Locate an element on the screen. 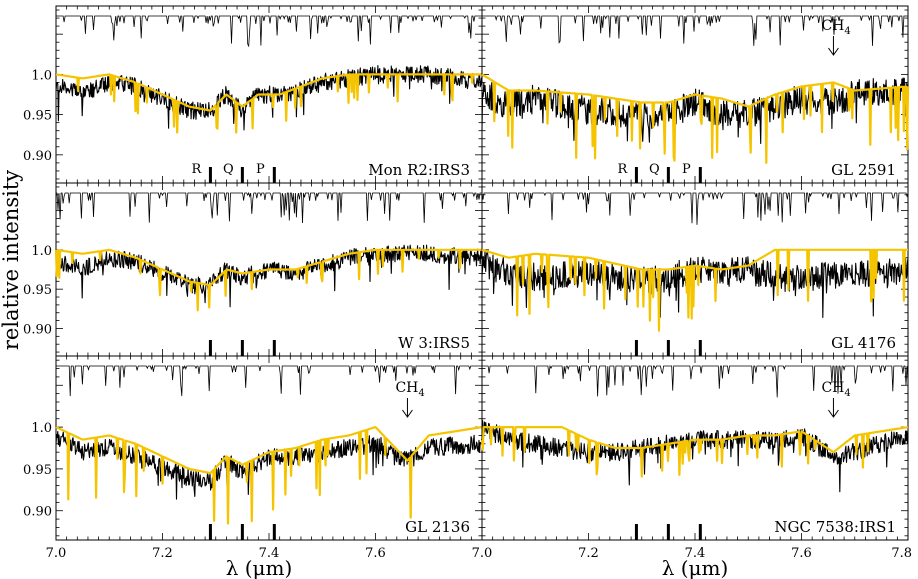 Image resolution: width=918 pixels, height=579 pixels. x-axis-label-left: λ (μm) is located at coordinates (259, 567).